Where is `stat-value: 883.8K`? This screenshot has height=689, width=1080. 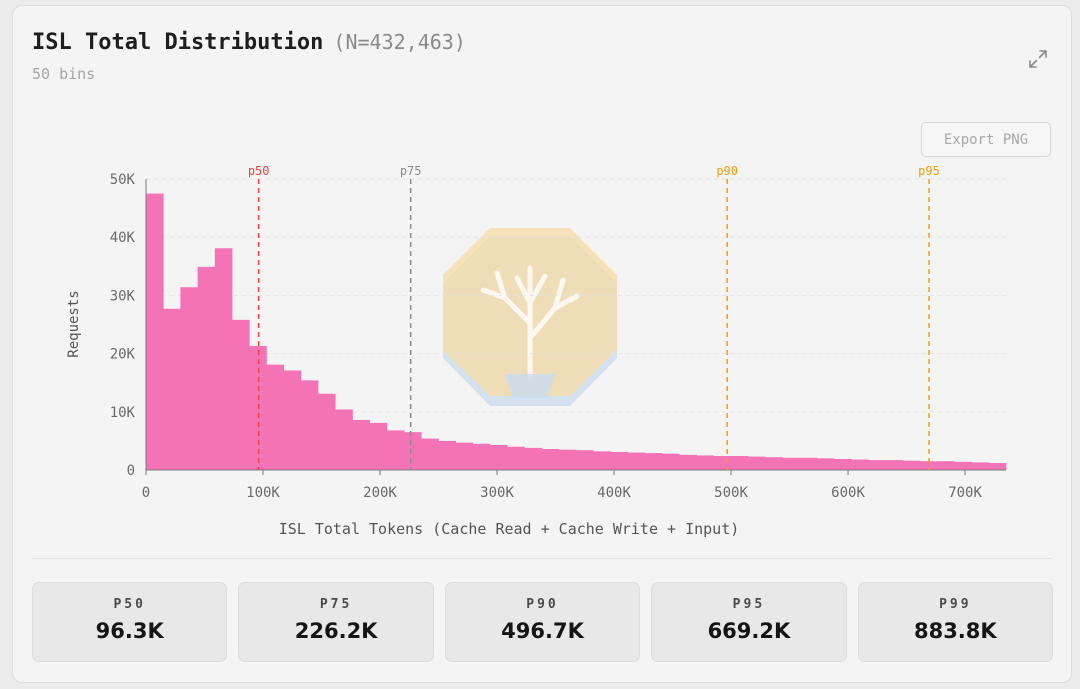 stat-value: 883.8K is located at coordinates (955, 631).